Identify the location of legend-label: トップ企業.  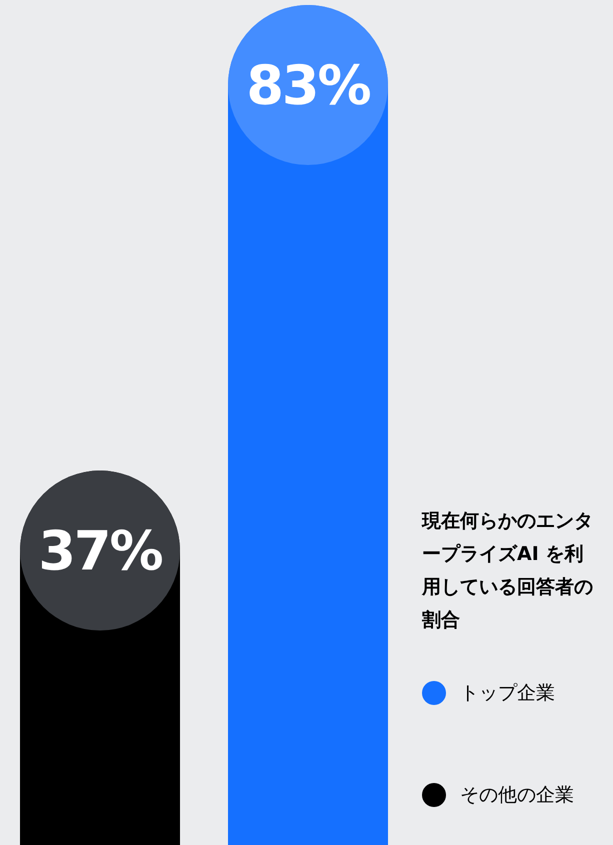
(507, 693).